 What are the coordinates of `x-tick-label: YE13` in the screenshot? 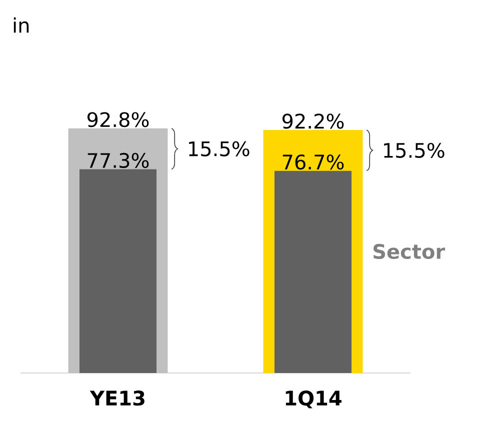 It's located at (117, 398).